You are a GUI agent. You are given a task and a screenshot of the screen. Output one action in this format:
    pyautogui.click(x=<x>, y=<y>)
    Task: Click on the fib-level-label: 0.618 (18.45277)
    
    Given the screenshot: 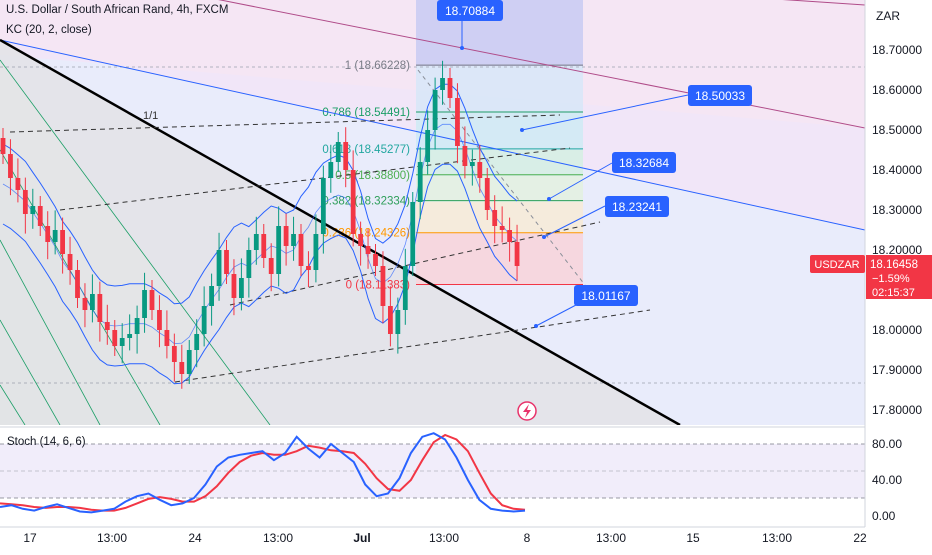 What is the action you would take?
    pyautogui.click(x=366, y=150)
    